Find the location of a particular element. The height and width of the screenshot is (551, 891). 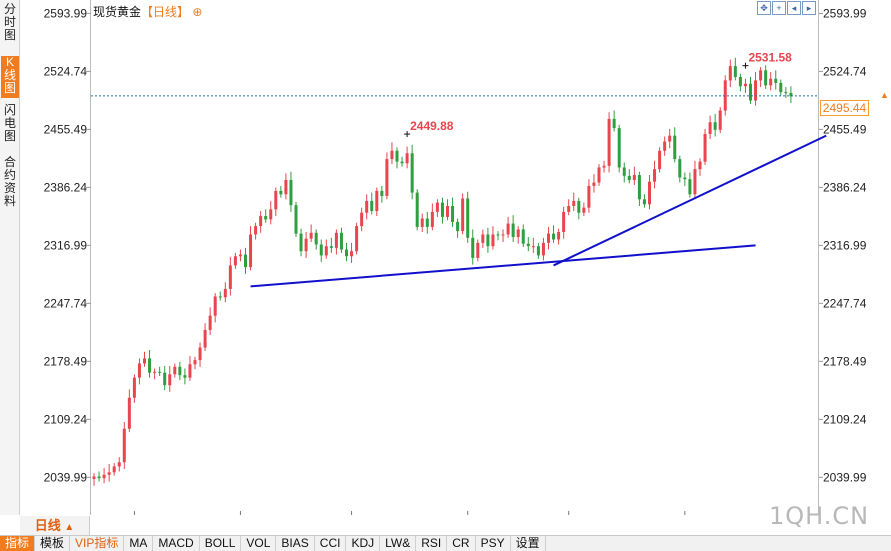

indicator-tab-12: CR is located at coordinates (461, 543).